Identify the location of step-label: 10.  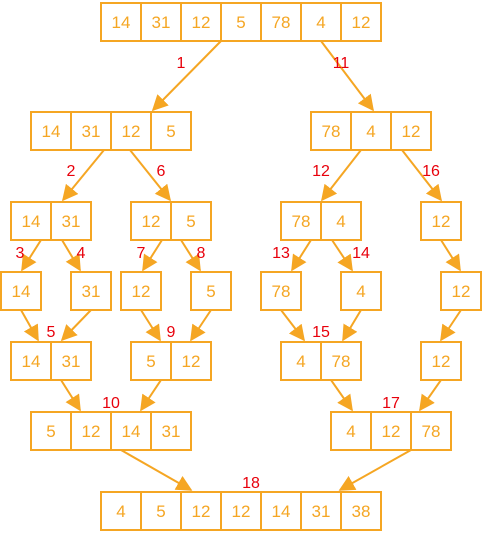
(111, 403).